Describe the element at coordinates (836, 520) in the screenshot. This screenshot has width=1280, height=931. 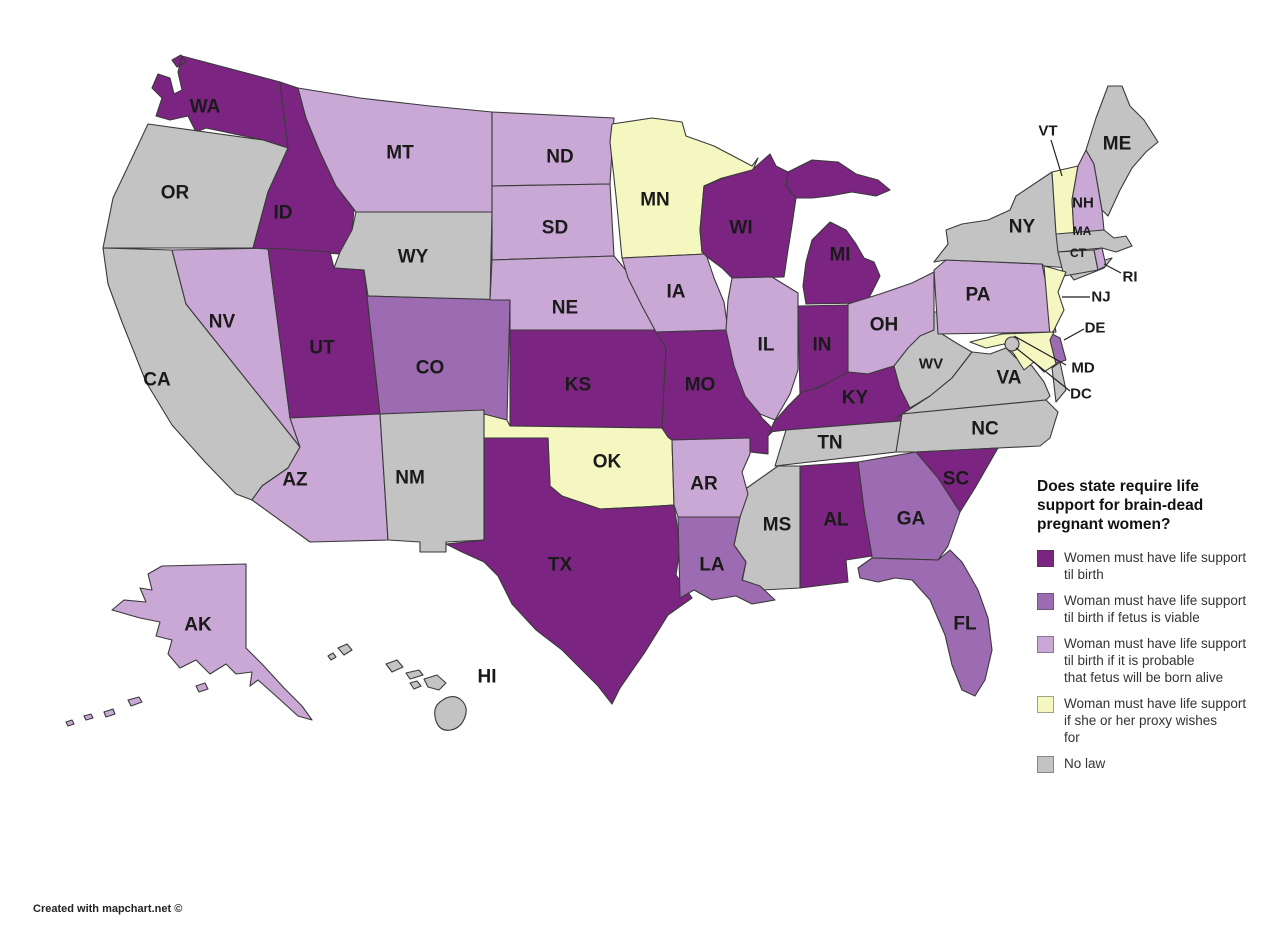
I see `state-label-al: AL` at that location.